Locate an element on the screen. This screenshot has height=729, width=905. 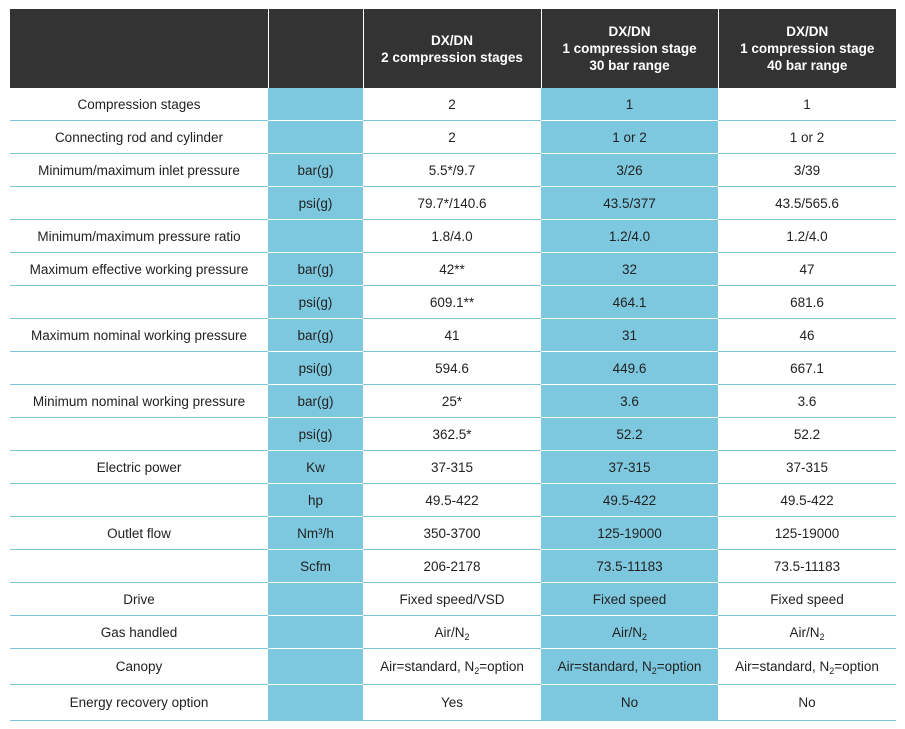
table-row: Scfm 206-2178 73.5-11183 73.5-11183 is located at coordinates (453, 566).